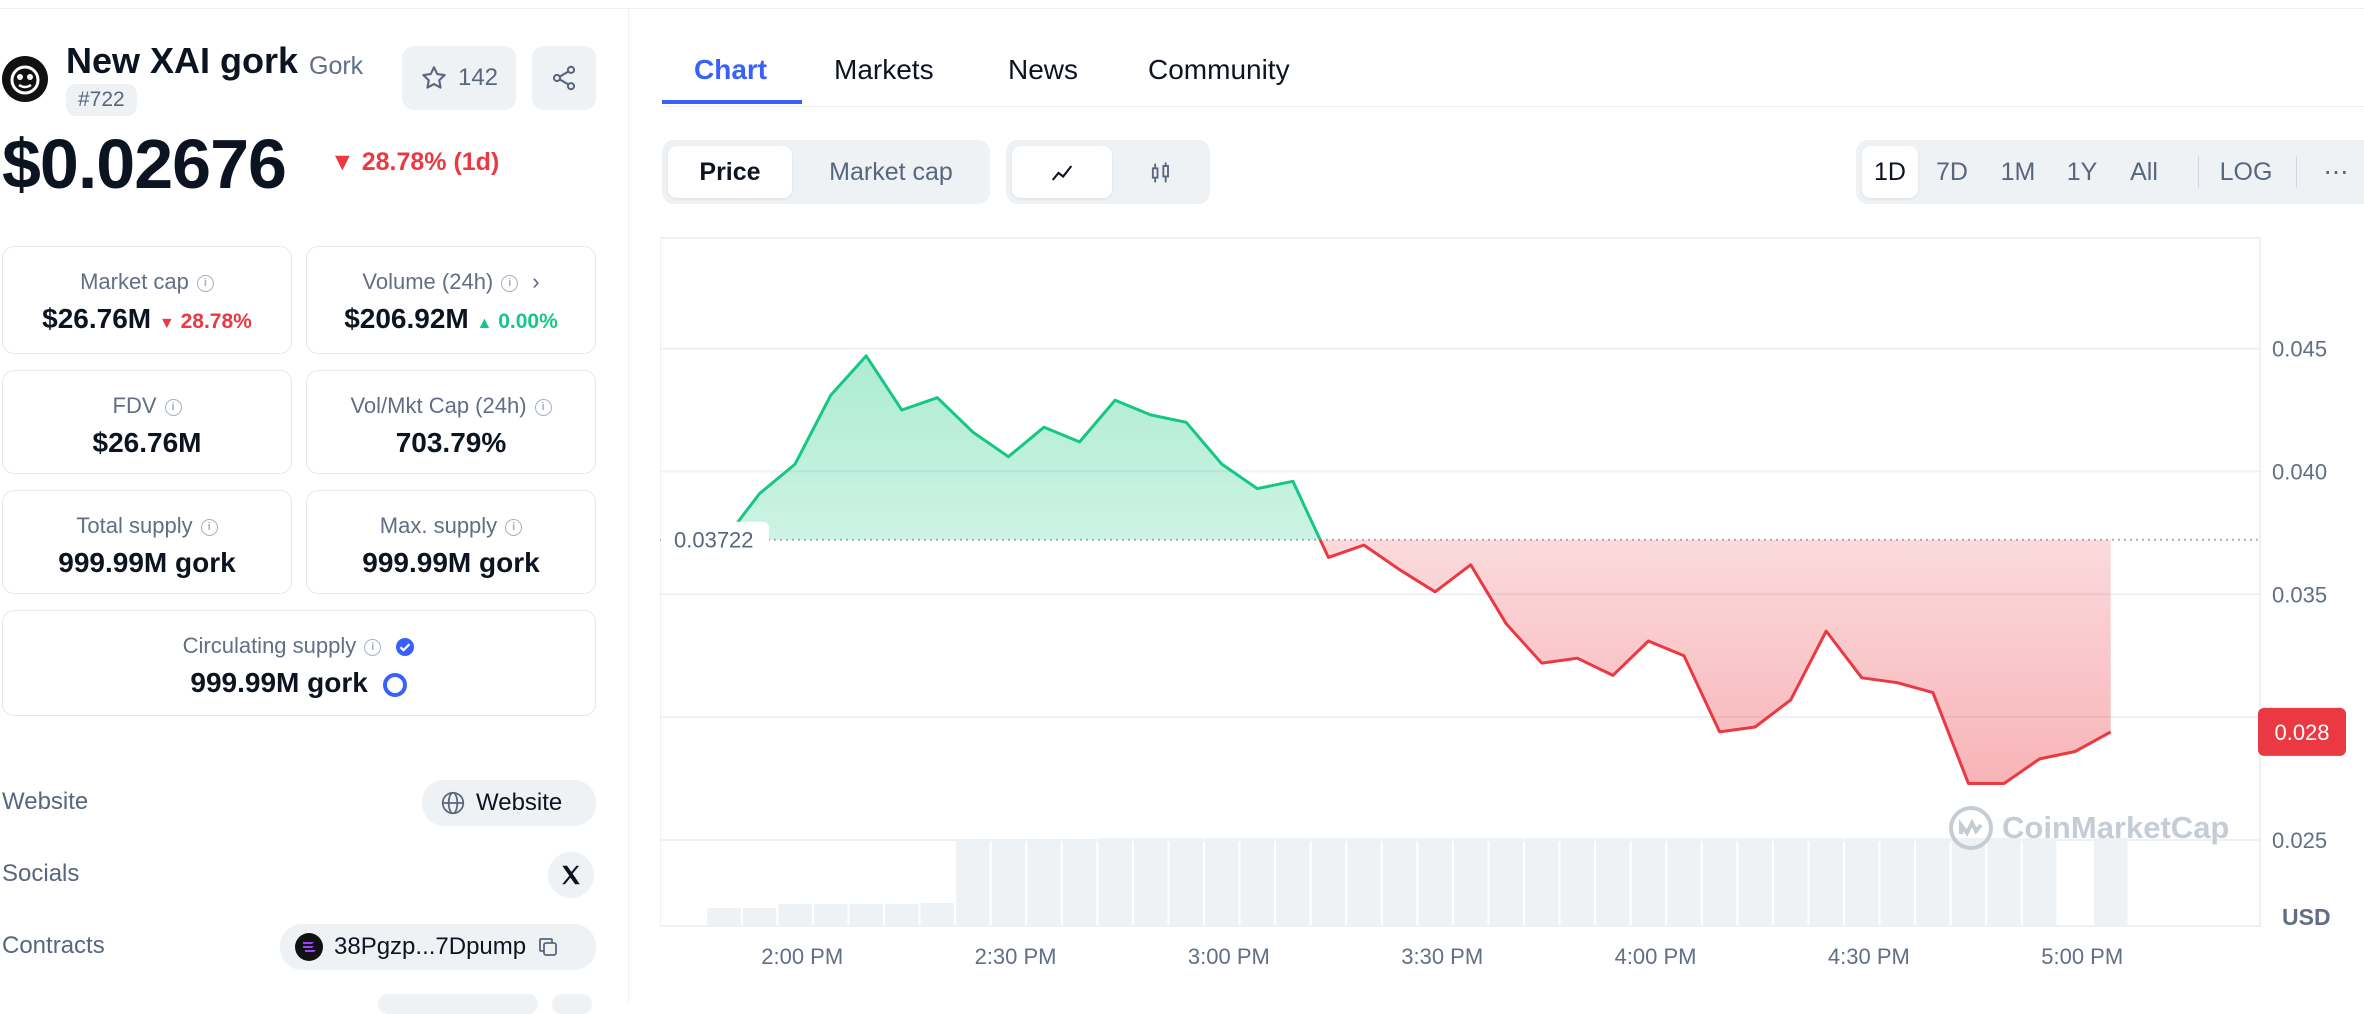 The height and width of the screenshot is (1014, 2364). What do you see at coordinates (1043, 69) in the screenshot?
I see `tab-news: News` at bounding box center [1043, 69].